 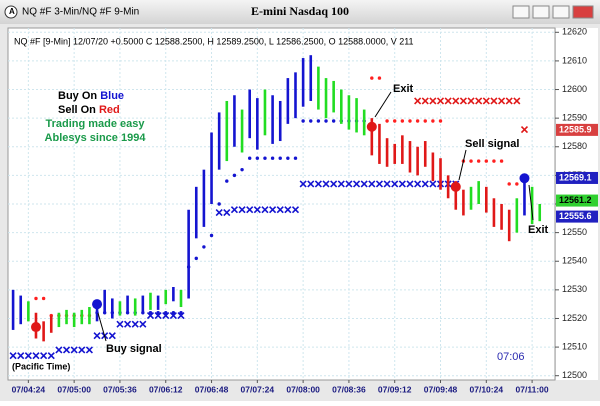 I want to click on x-tick-label: 07/06:12, so click(x=166, y=389).